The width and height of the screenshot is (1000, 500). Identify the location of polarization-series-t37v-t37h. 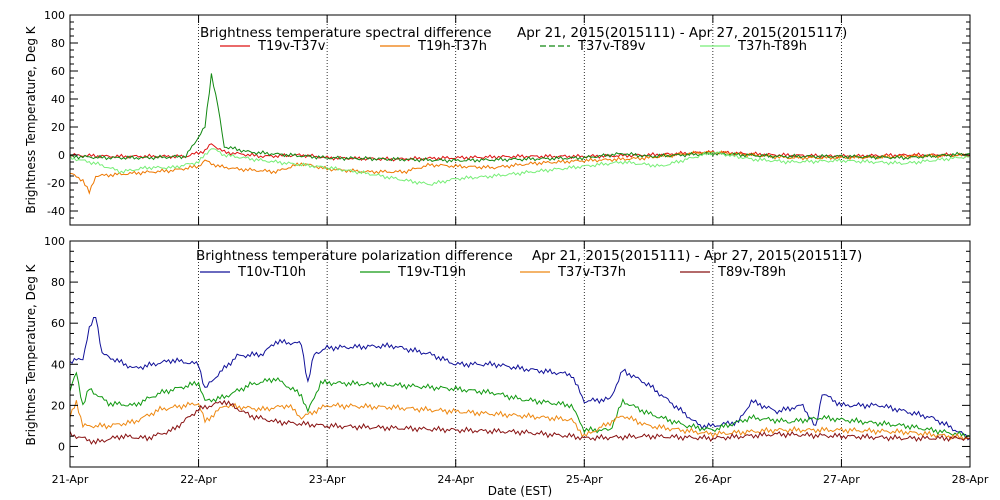
(520, 420).